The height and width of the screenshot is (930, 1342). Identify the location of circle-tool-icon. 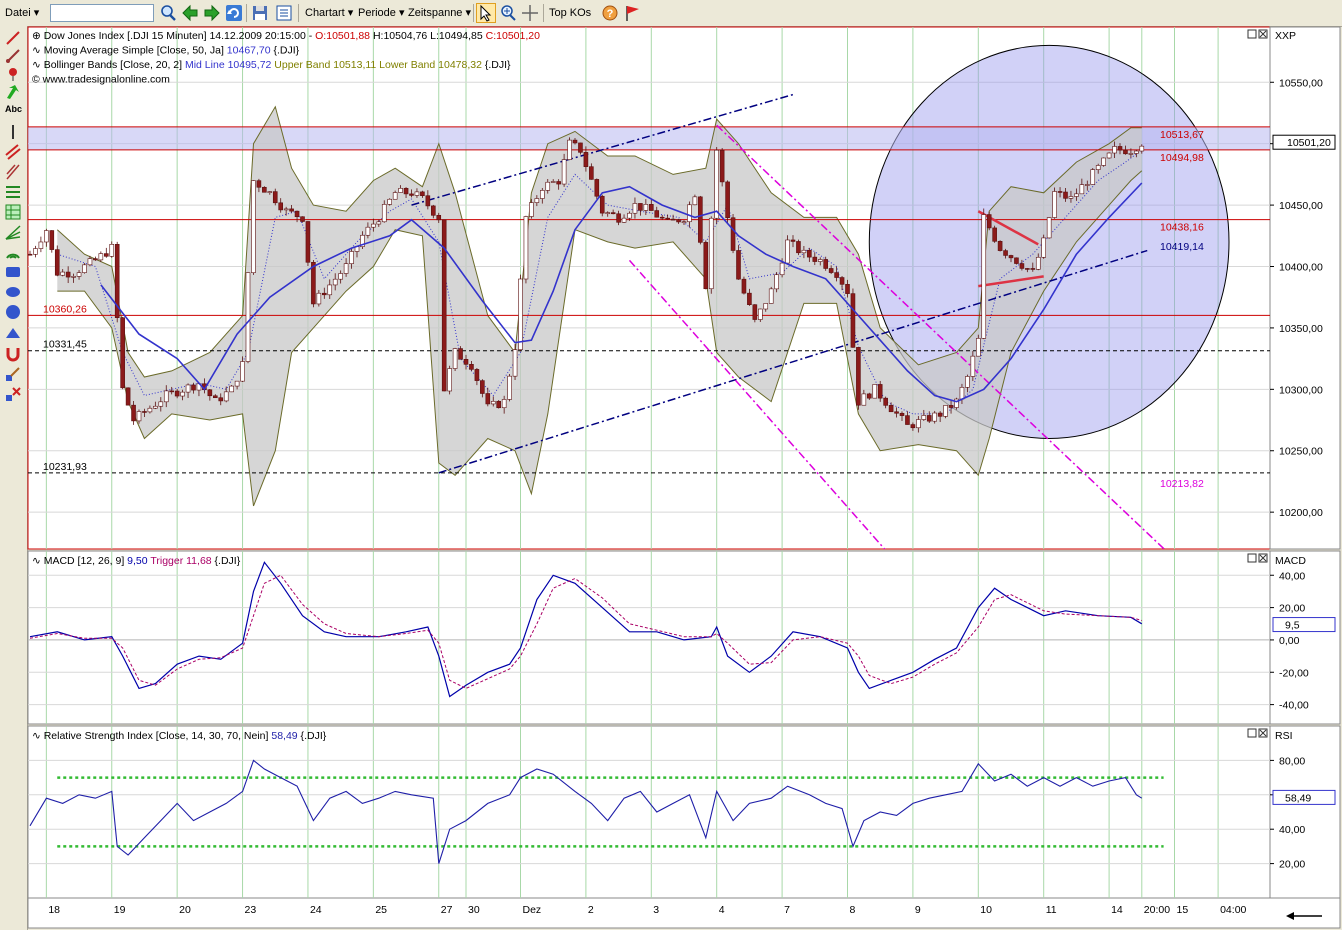
(13, 312).